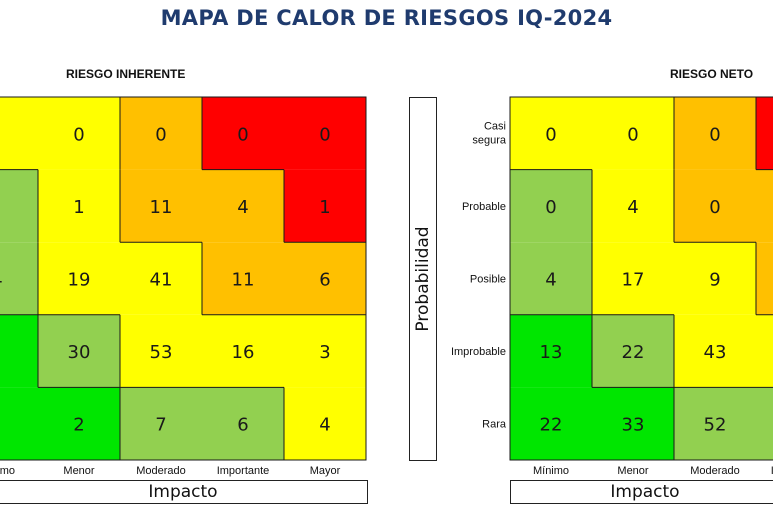 This screenshot has width=773, height=520. Describe the element at coordinates (160, 425) in the screenshot. I see `inherent-cell-value: 7` at that location.